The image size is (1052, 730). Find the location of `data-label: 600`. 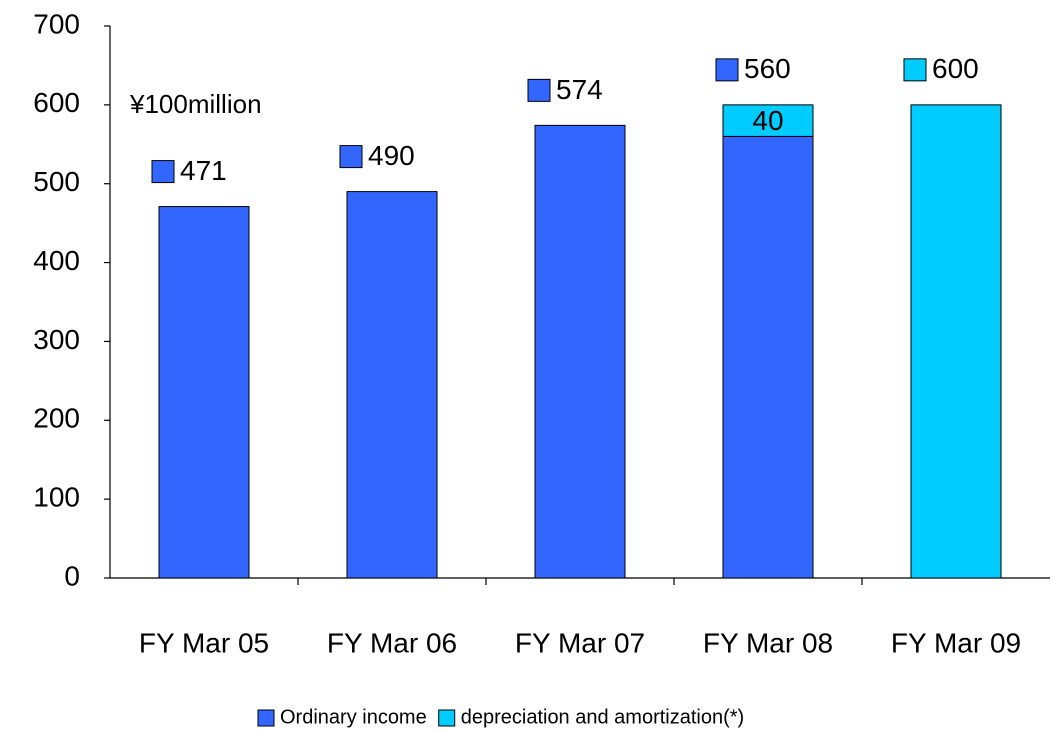

data-label: 600 is located at coordinates (955, 68).